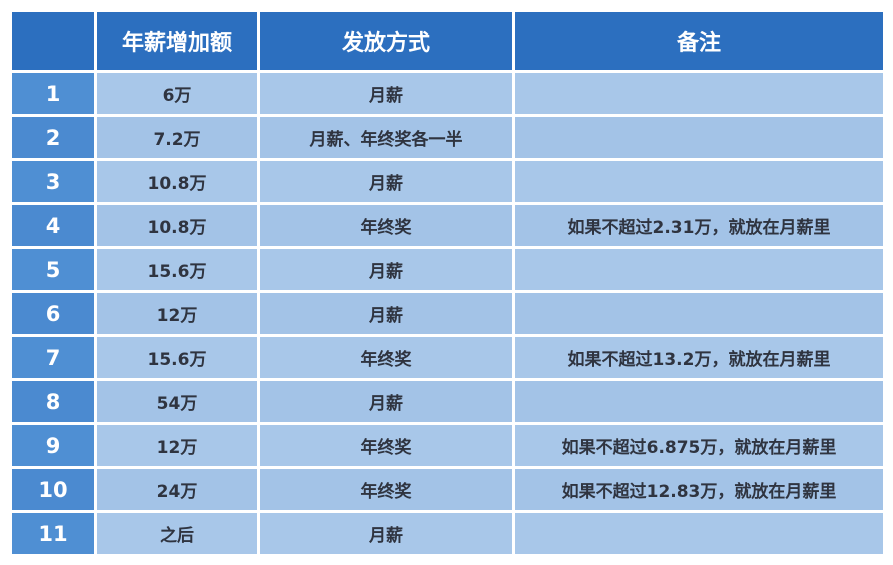 This screenshot has width=893, height=565. Describe the element at coordinates (177, 41) in the screenshot. I see `header-amount: 年薪增加额` at that location.